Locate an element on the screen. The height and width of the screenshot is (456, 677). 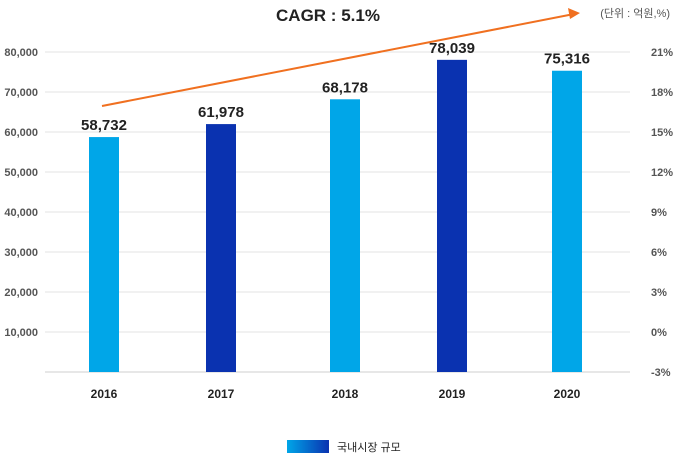
right-tick-label: 9% is located at coordinates (659, 213).